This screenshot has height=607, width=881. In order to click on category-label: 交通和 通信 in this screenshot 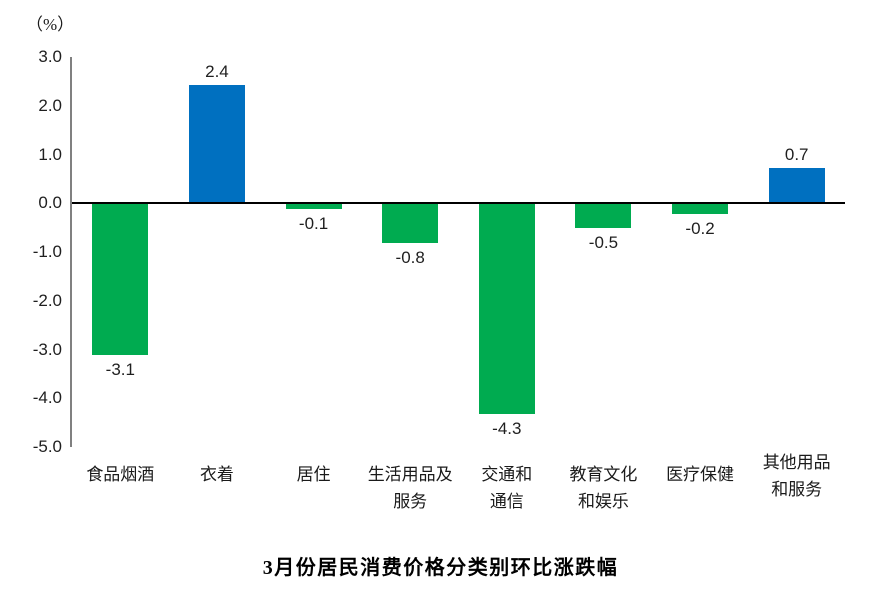, I will do `click(507, 488)`.